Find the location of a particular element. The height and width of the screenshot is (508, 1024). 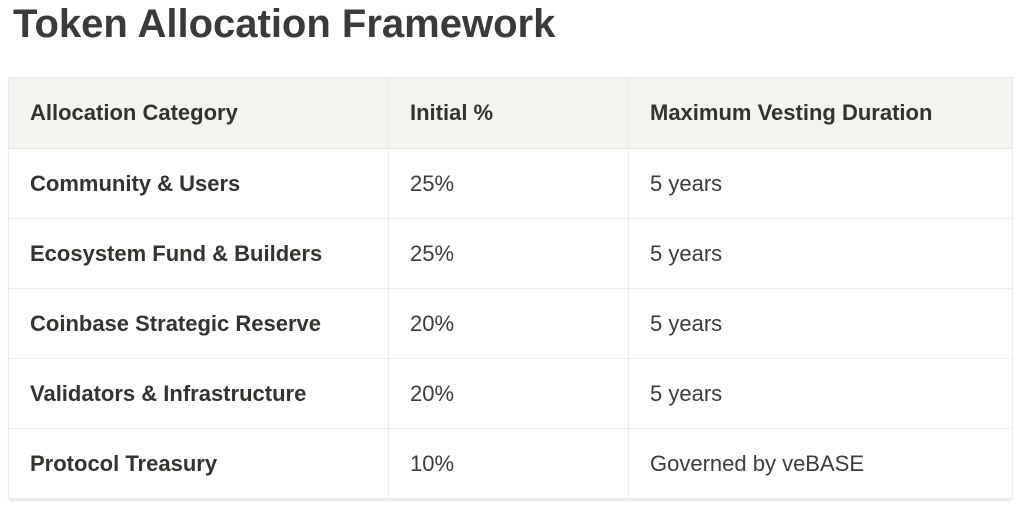

cell-category: Protocol Treasury is located at coordinates (198, 463).